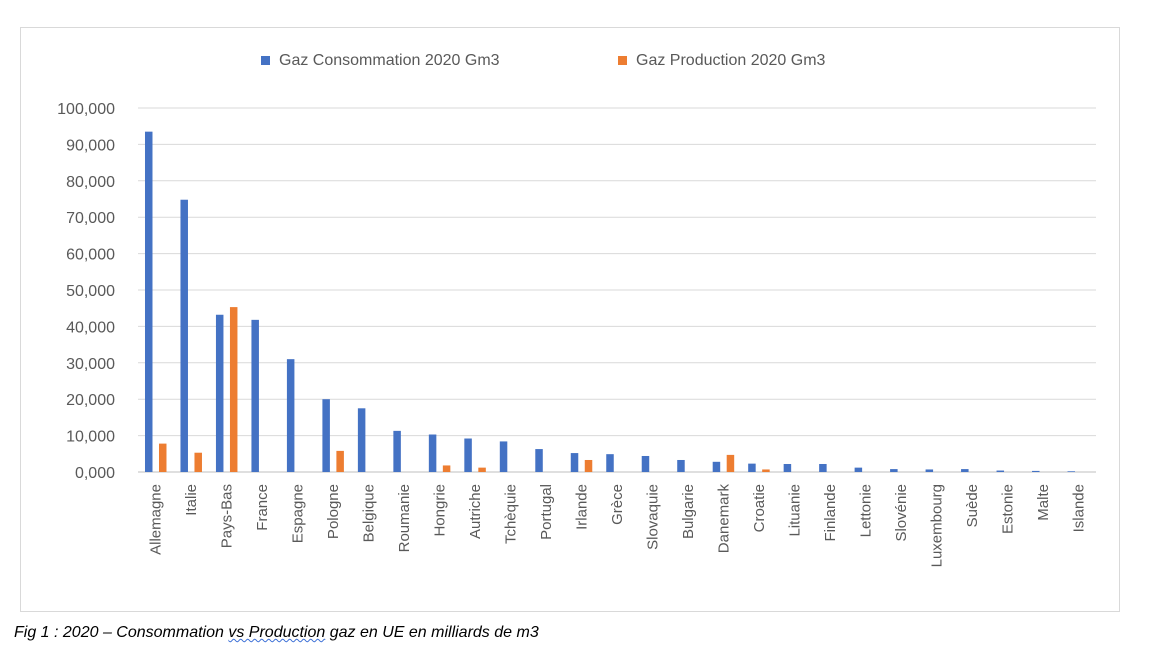 The width and height of the screenshot is (1156, 660). I want to click on y-tick-label: 90,000, so click(90, 145).